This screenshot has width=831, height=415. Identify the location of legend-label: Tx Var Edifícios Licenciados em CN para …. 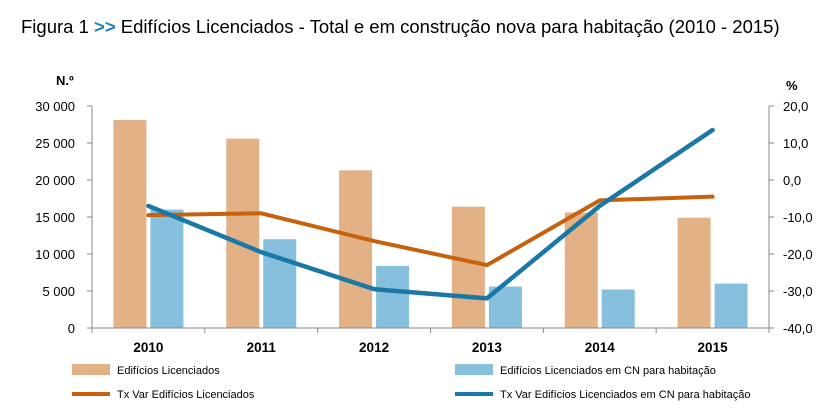
(625, 395).